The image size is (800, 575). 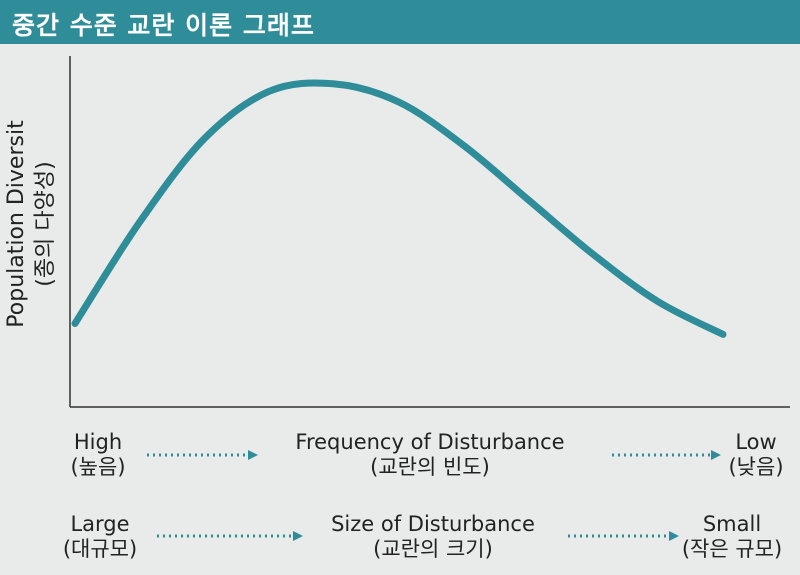 I want to click on scale-1-right: Low (낮음), so click(x=756, y=455).